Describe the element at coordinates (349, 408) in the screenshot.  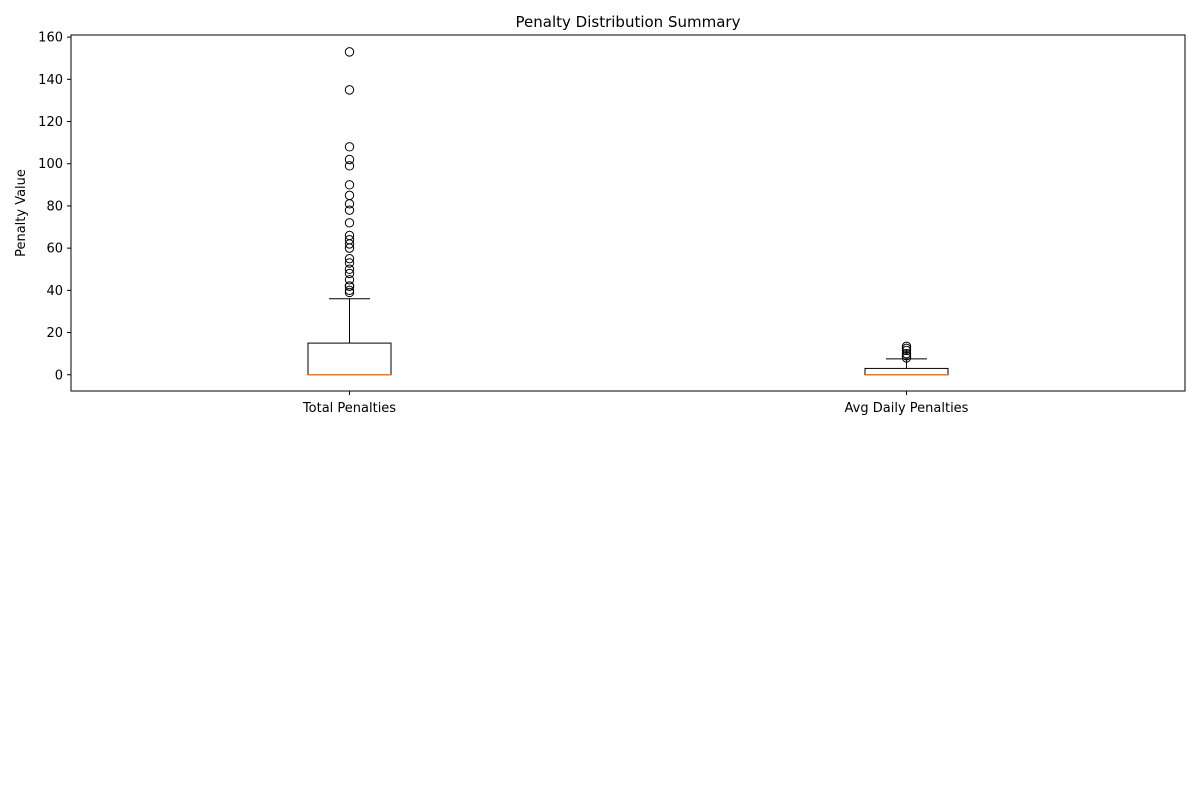
I see `x-tick-label: Total Penalties` at that location.